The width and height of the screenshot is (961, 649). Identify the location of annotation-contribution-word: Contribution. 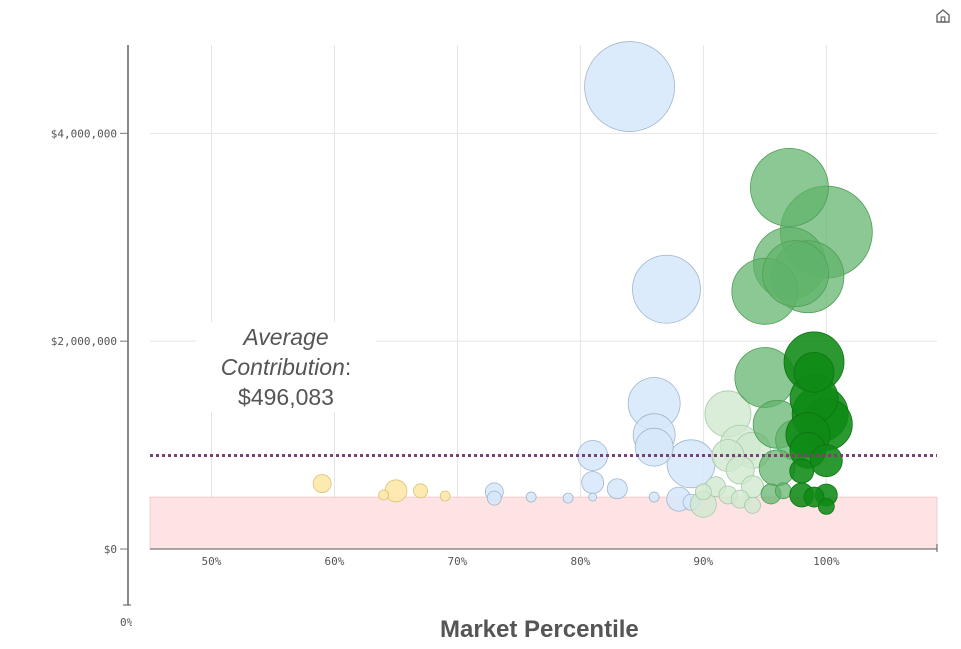
(282, 367).